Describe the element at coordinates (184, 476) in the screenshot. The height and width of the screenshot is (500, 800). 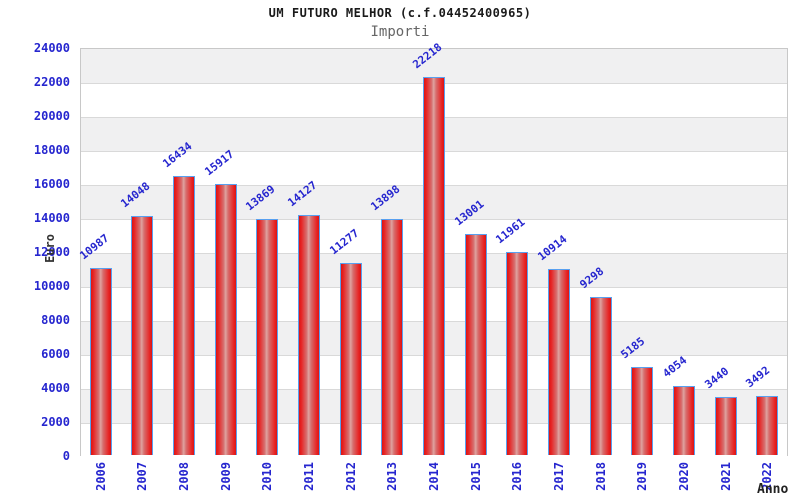
I see `x-tick-label: 2008` at that location.